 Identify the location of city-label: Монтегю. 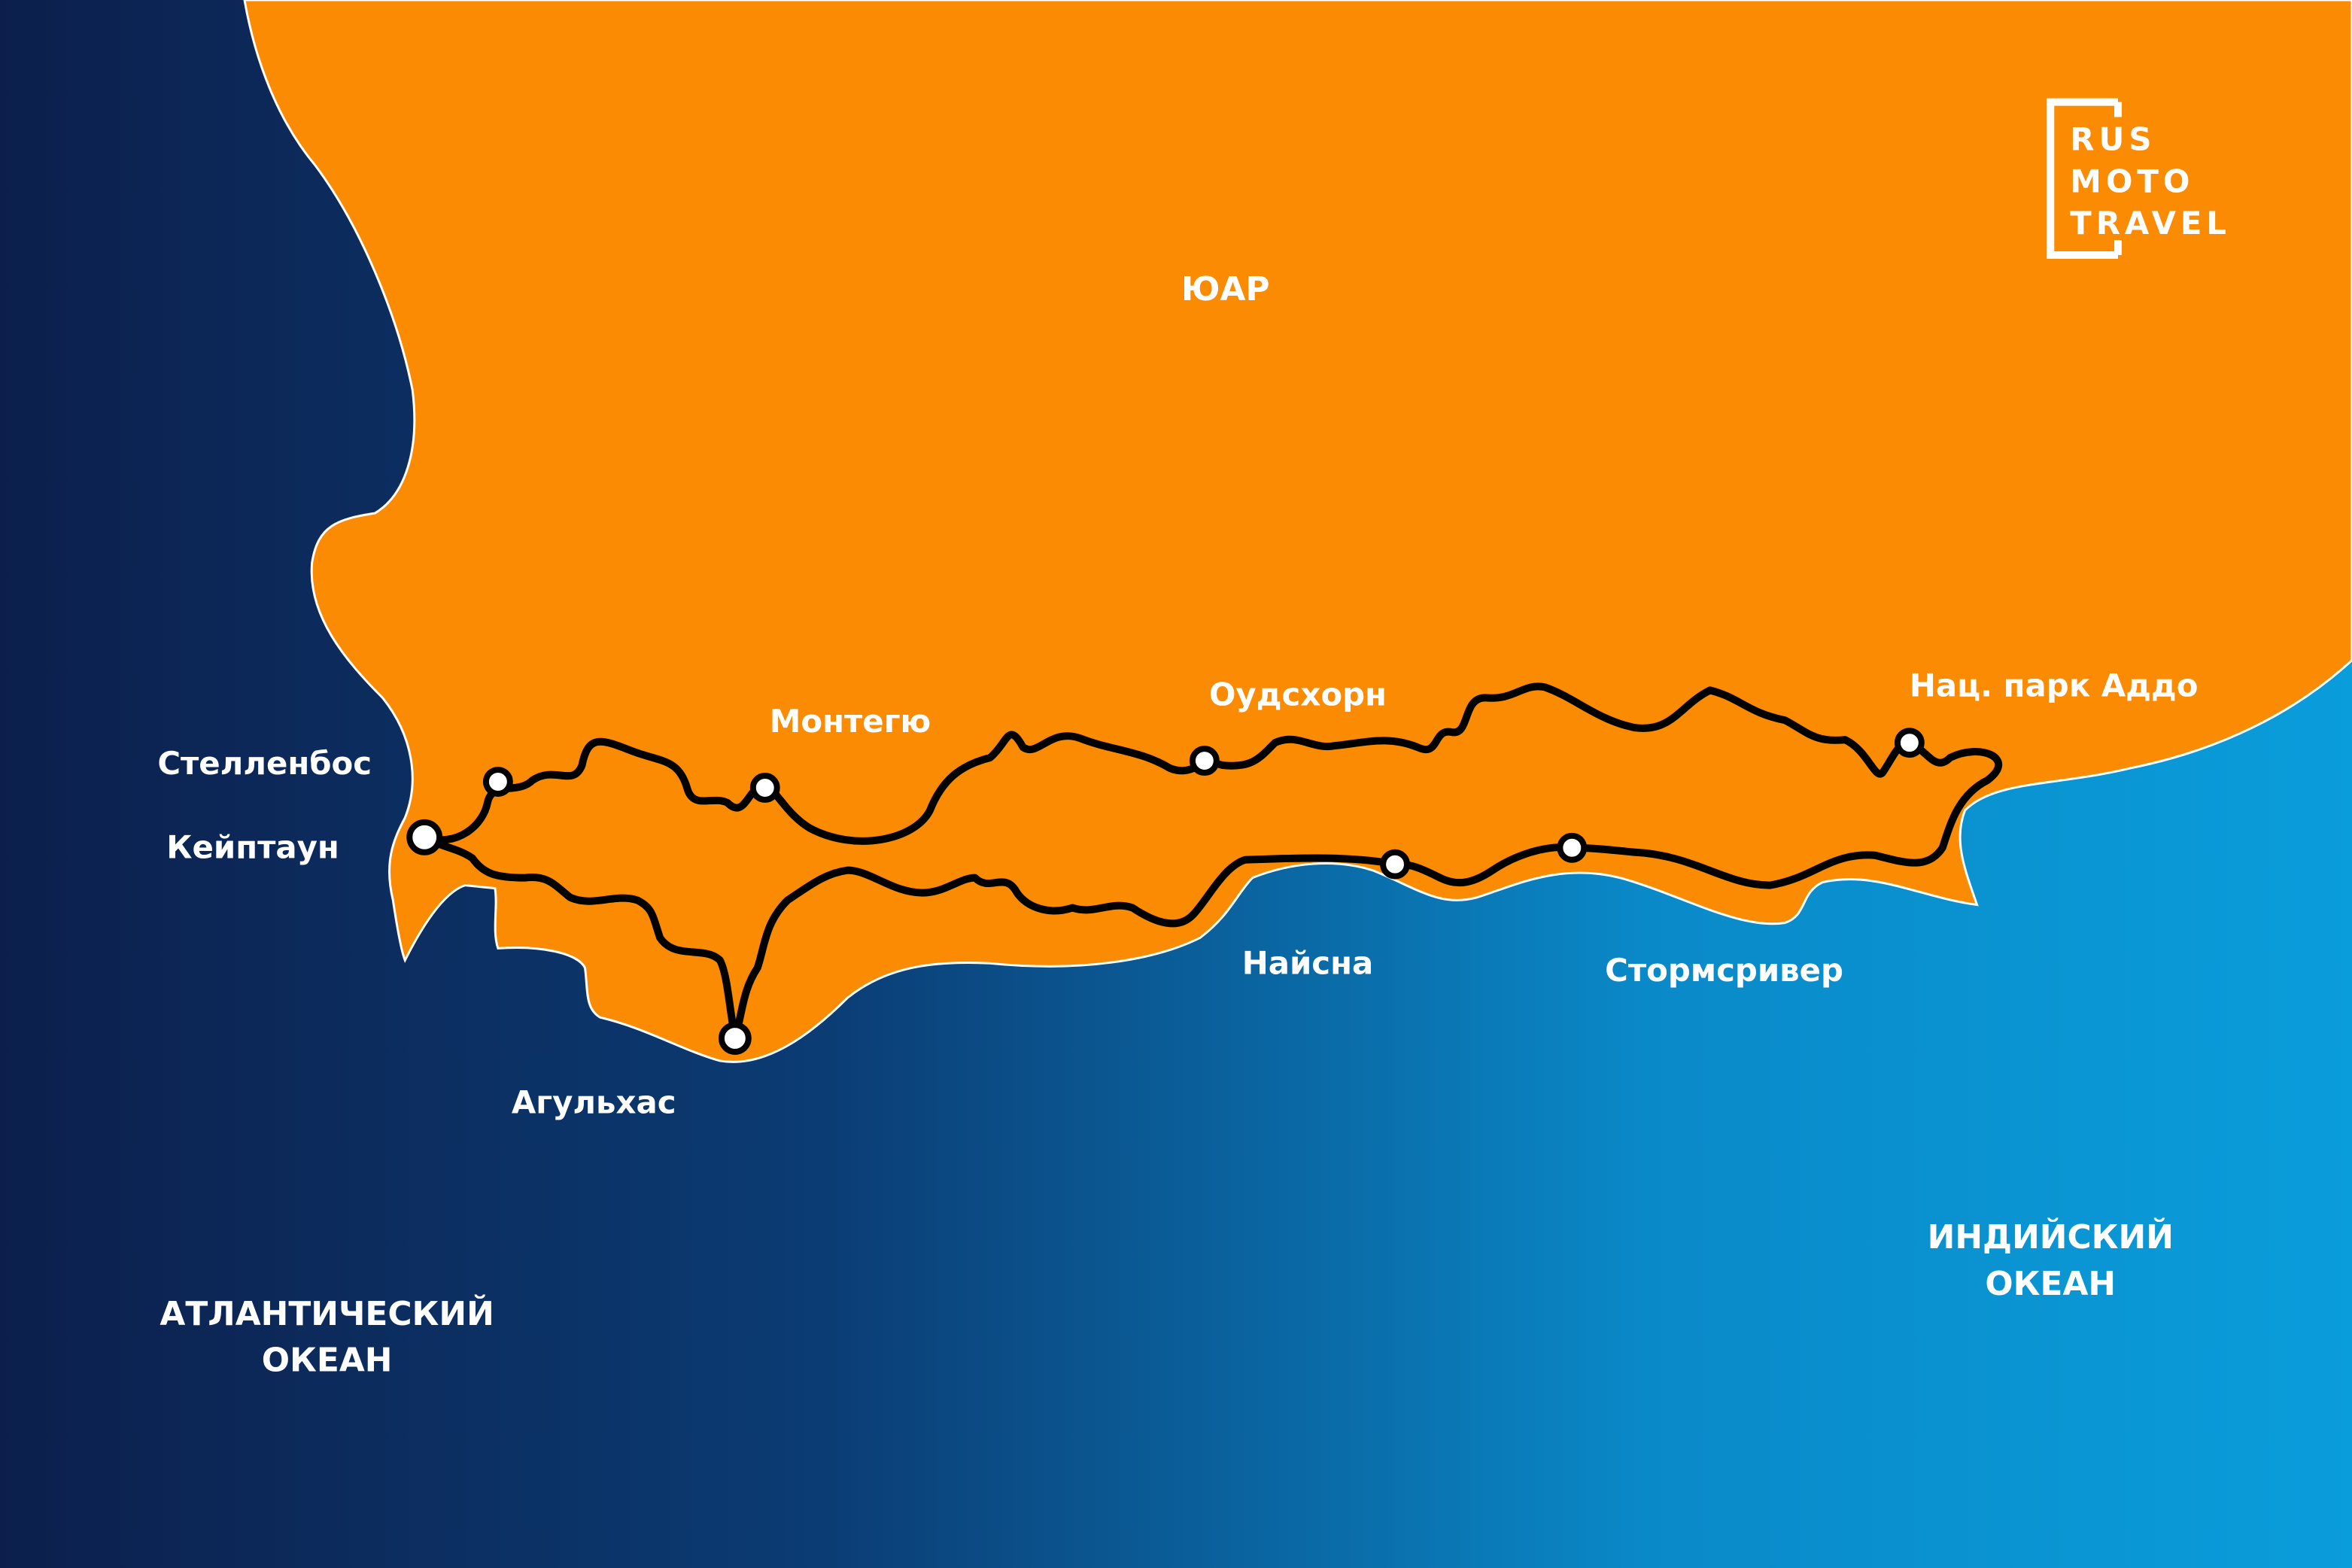
(851, 721).